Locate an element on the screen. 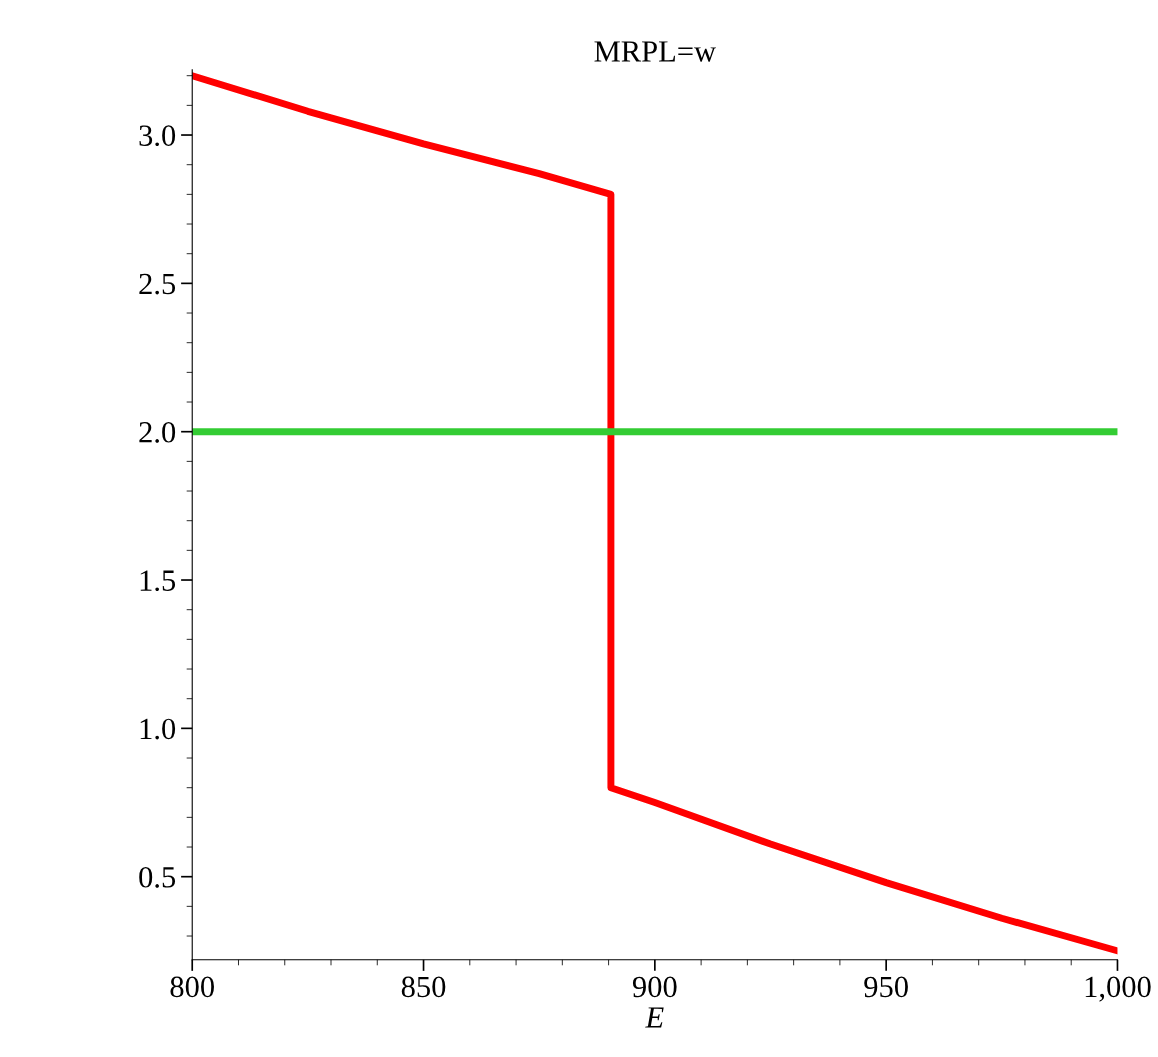 Image resolution: width=1158 pixels, height=1057 pixels. y-tick-label: 3.0 is located at coordinates (157, 136).